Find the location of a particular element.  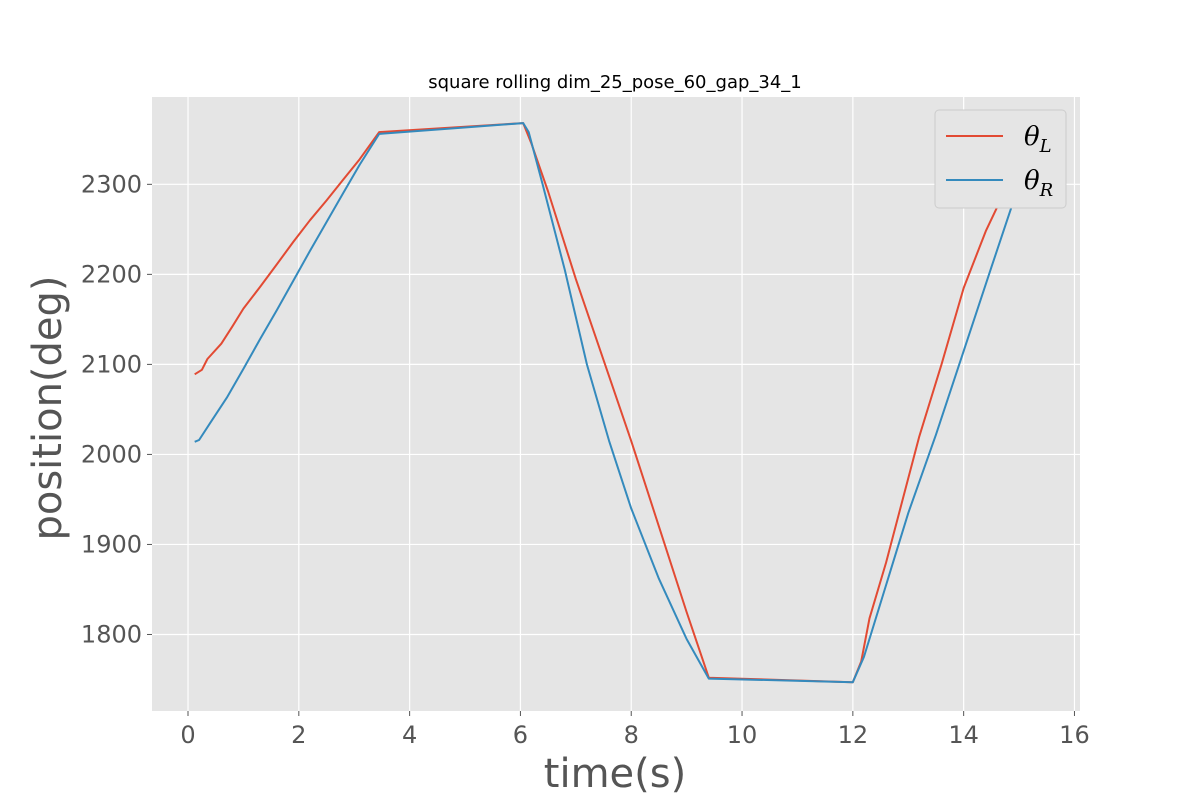

x-tick-label: 0 is located at coordinates (187, 735).